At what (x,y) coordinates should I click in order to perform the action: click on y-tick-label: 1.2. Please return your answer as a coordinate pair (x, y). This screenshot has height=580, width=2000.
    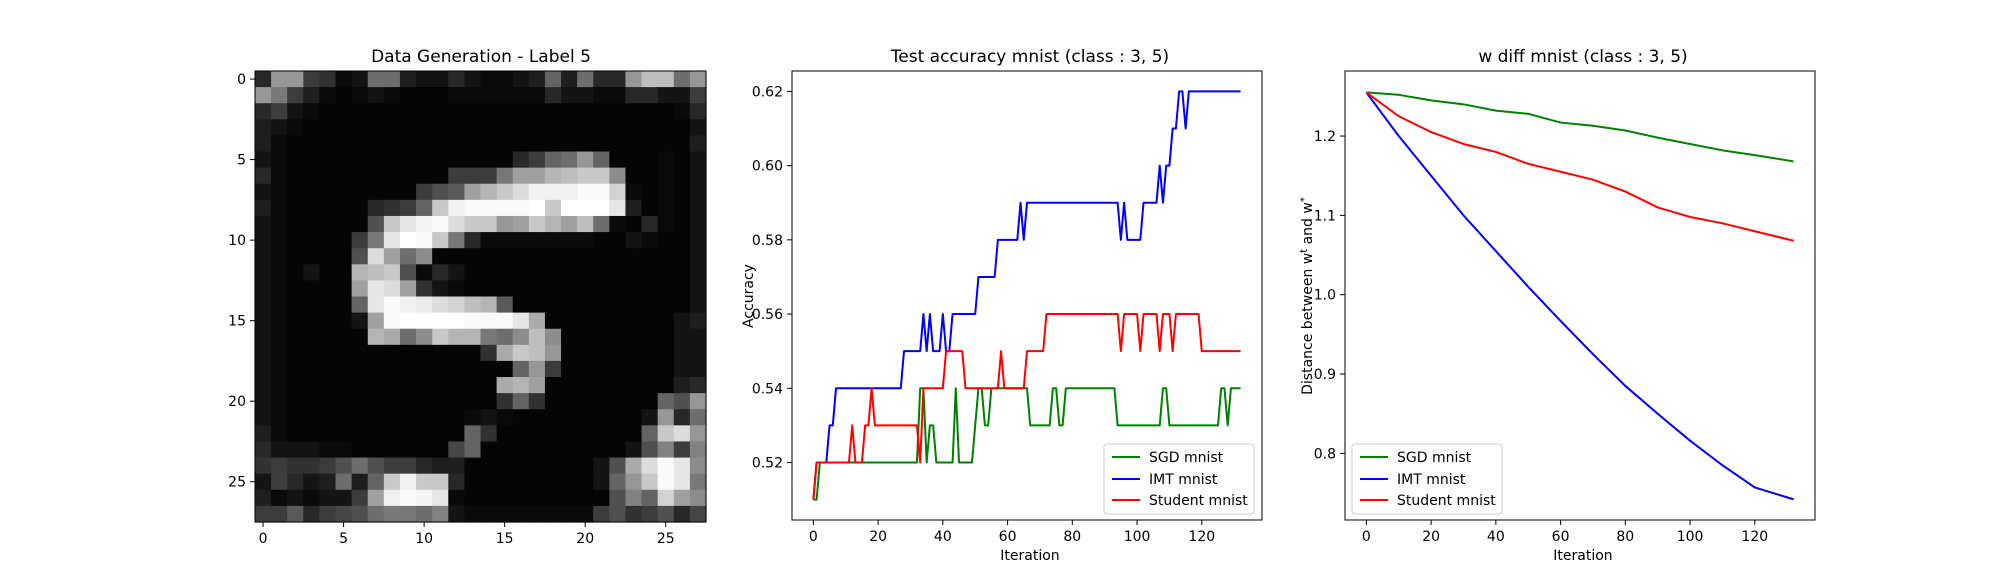
    Looking at the image, I should click on (1325, 137).